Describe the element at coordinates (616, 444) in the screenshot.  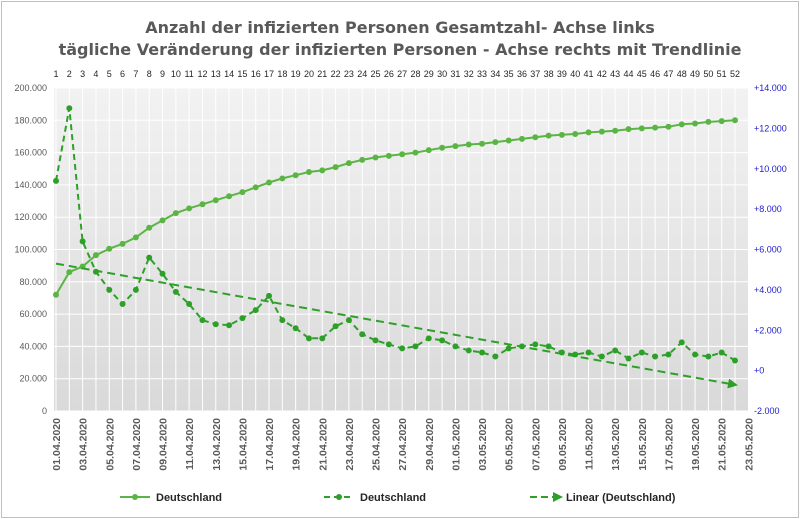
I see `x-bottom-tick-label: 13.05.2020` at that location.